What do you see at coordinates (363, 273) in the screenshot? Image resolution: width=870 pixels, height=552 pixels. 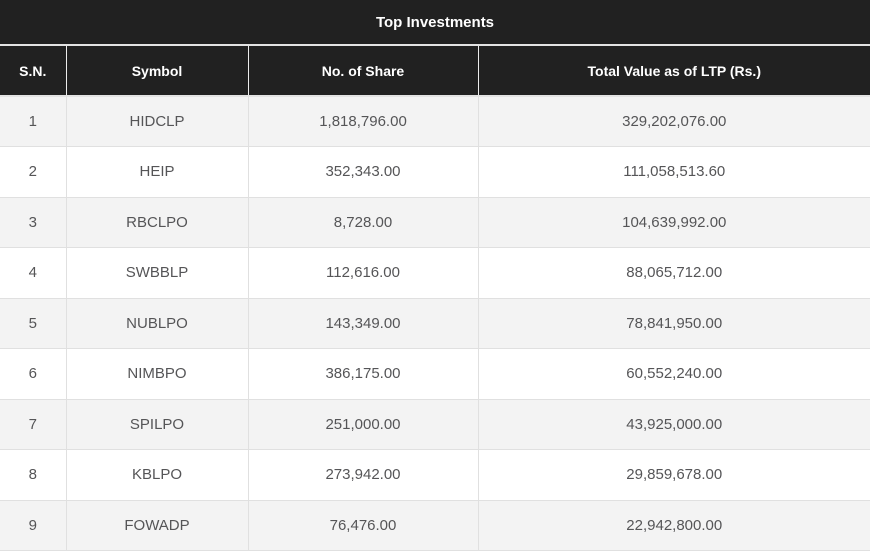 I see `cell-shares: 112,616.00` at bounding box center [363, 273].